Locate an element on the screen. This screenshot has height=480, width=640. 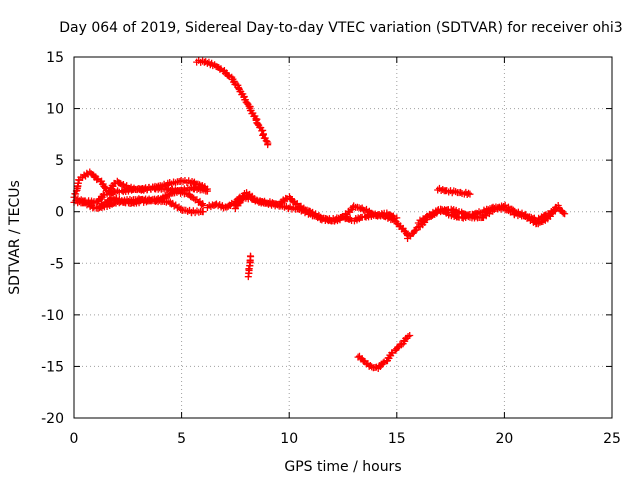
x-axis-label: GPS time / hours is located at coordinates (342, 467).